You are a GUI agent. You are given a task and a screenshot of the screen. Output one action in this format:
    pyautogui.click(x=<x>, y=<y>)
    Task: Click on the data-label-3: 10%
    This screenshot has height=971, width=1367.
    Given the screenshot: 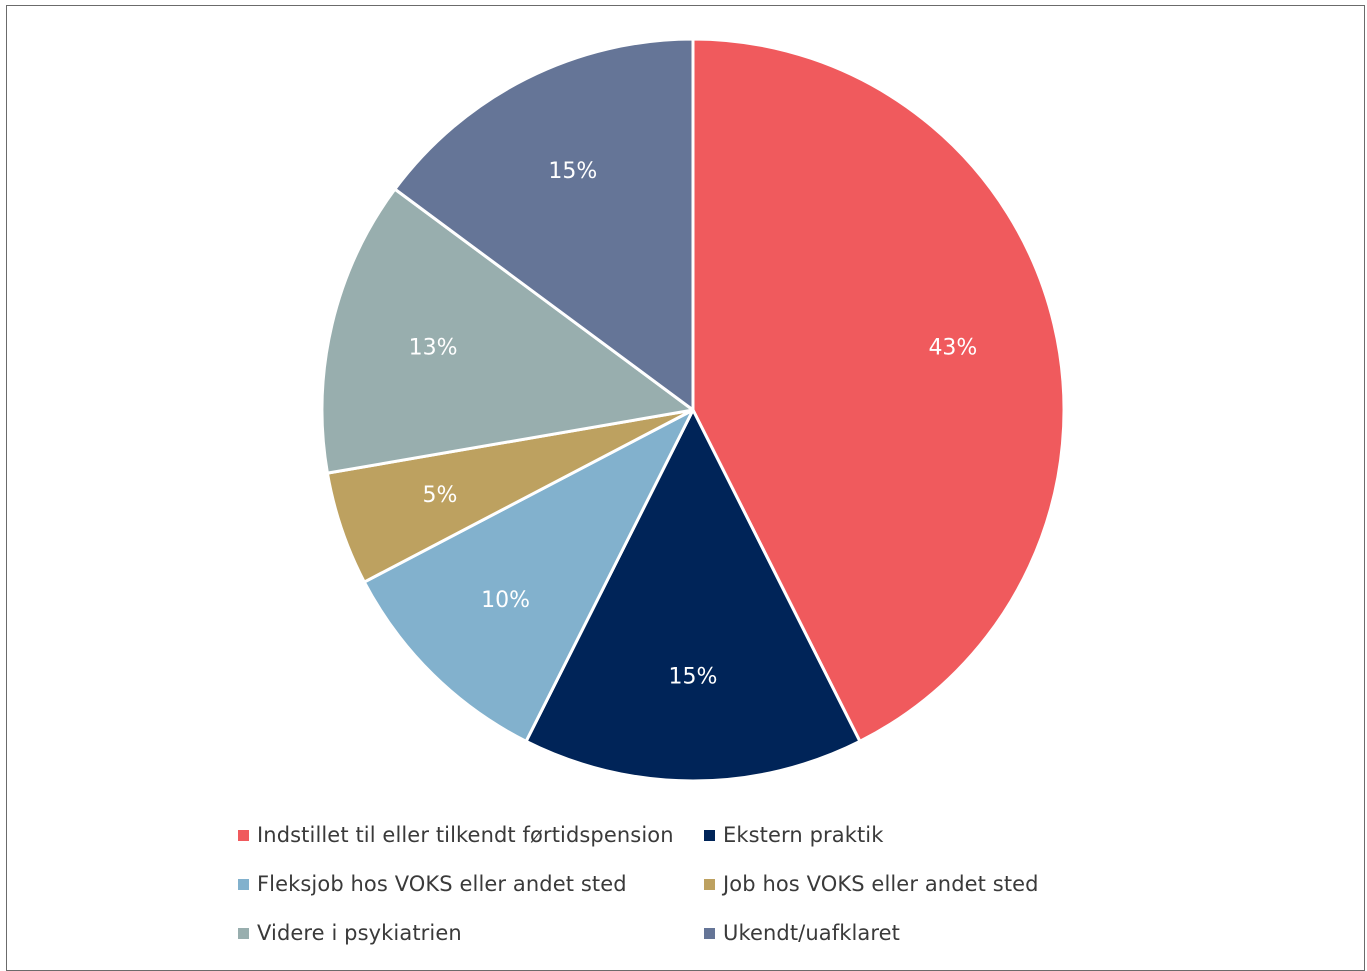 What is the action you would take?
    pyautogui.click(x=505, y=600)
    